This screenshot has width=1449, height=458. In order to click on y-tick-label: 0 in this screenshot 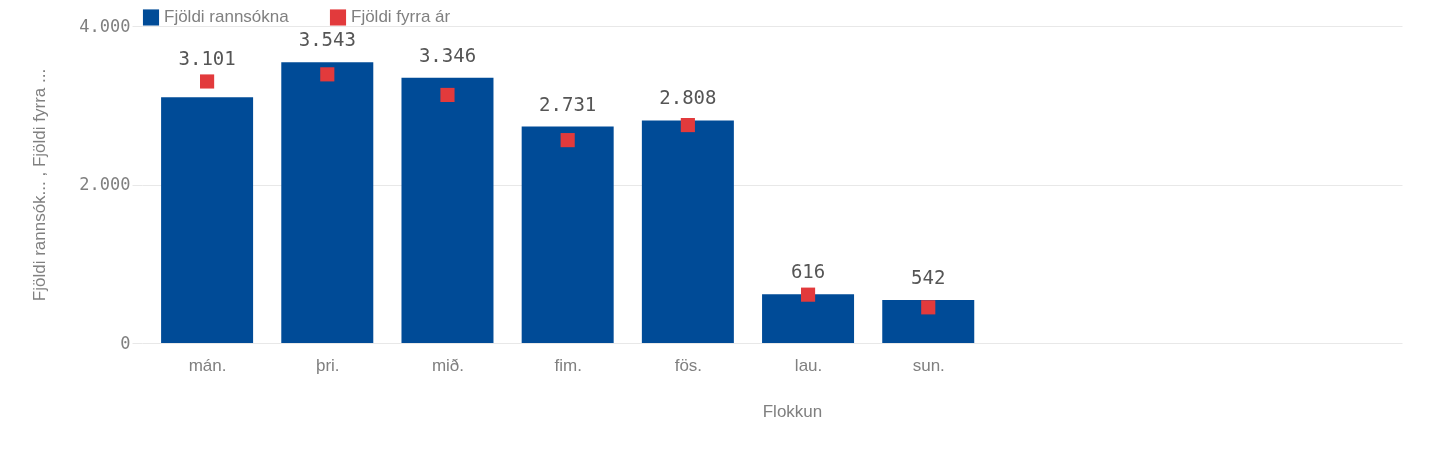, I will do `click(125, 342)`.